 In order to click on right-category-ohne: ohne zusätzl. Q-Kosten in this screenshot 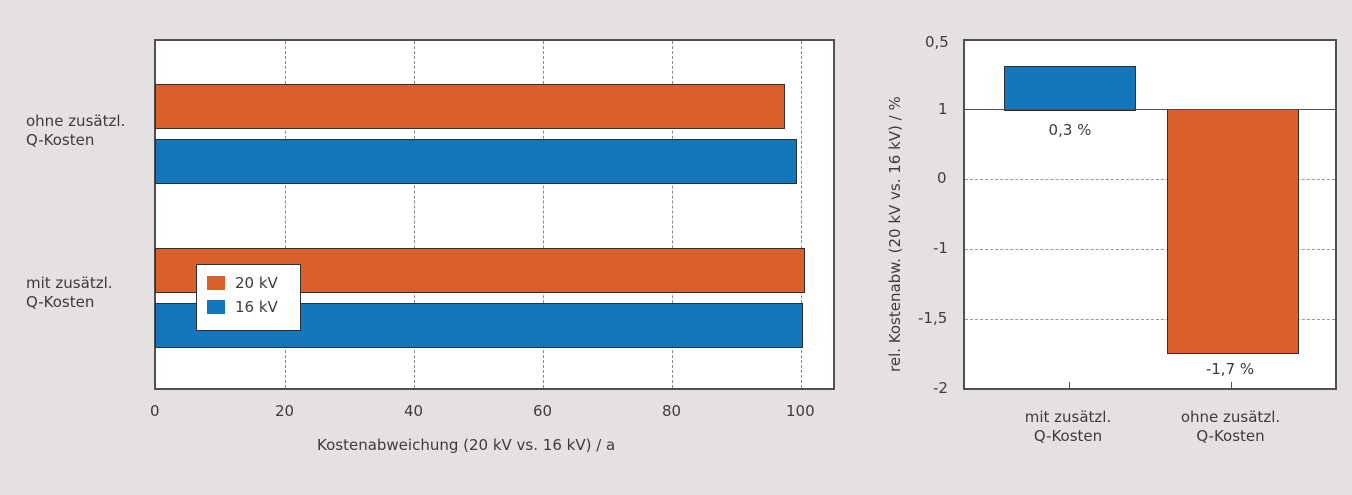, I will do `click(1230, 427)`.